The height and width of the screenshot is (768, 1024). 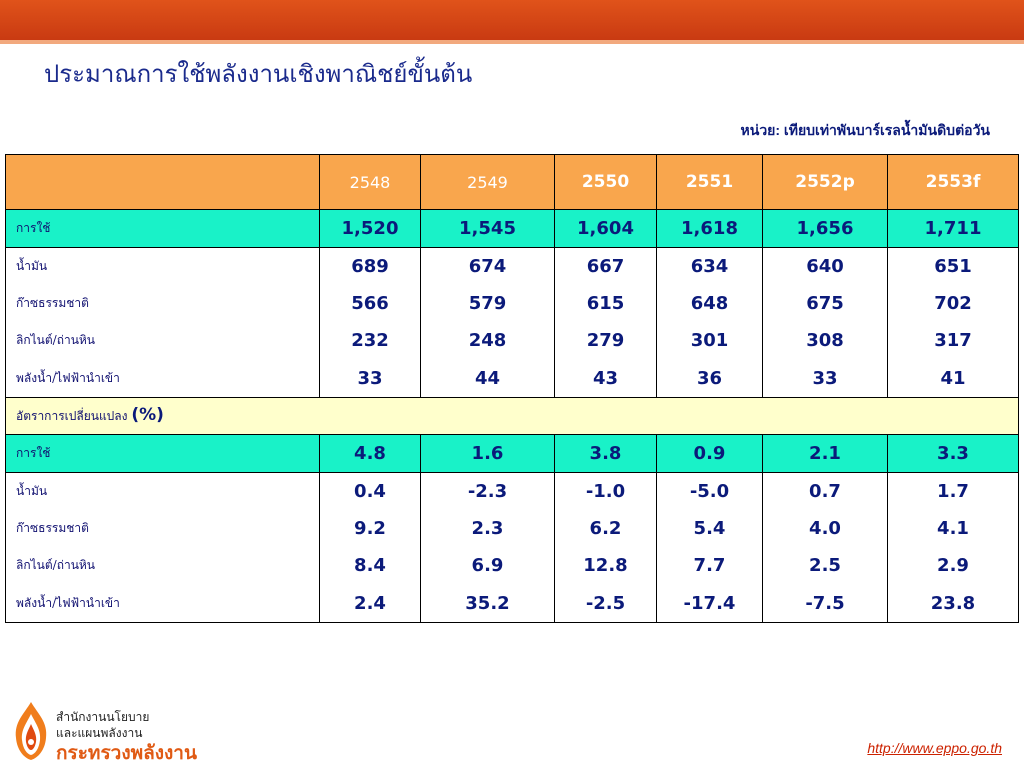 What do you see at coordinates (953, 182) in the screenshot?
I see `header-year: 2553f` at bounding box center [953, 182].